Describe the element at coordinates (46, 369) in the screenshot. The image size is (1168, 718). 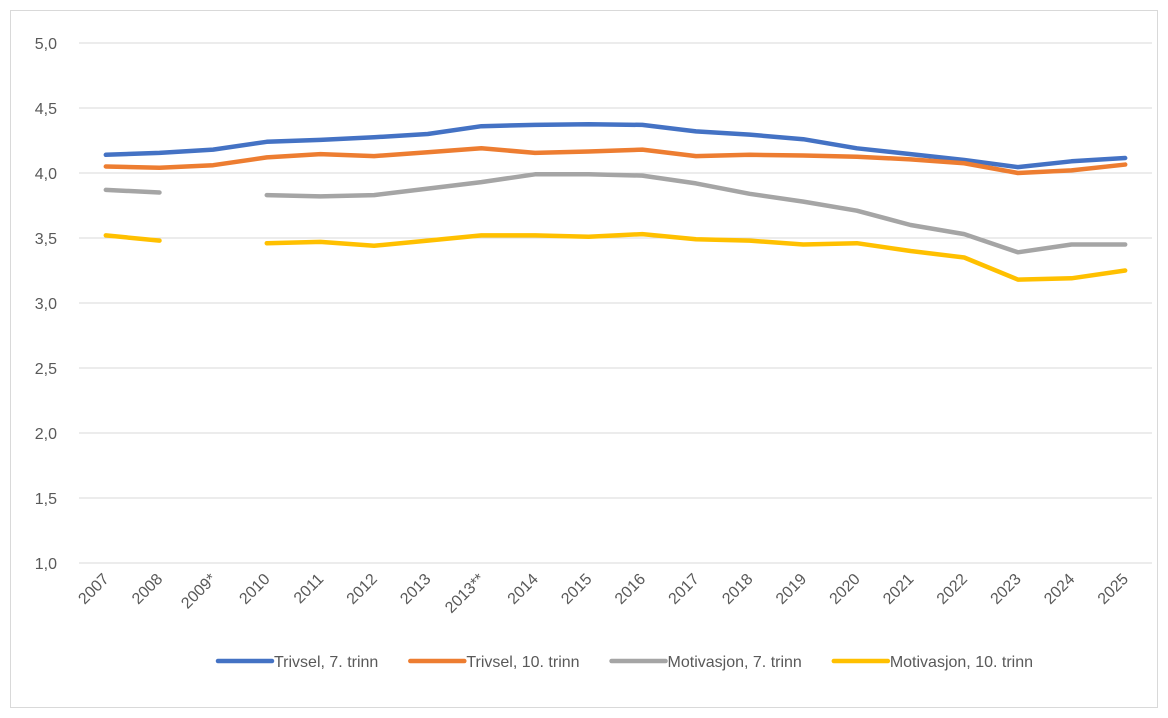
I see `y-tick-label: 2,5` at that location.